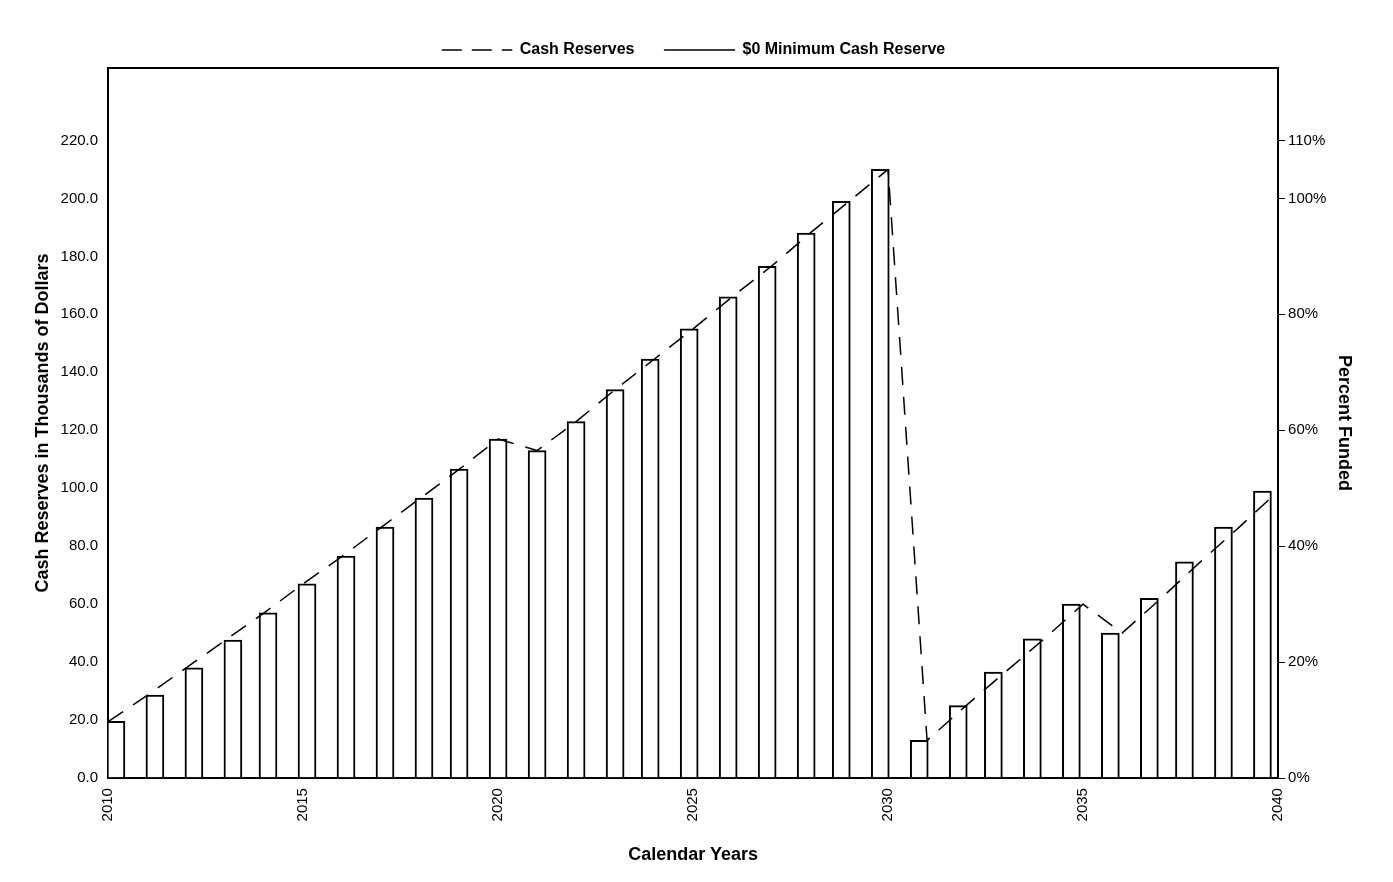 The image size is (1393, 882). What do you see at coordinates (1082, 805) in the screenshot?
I see `x-tick-label: 2035` at bounding box center [1082, 805].